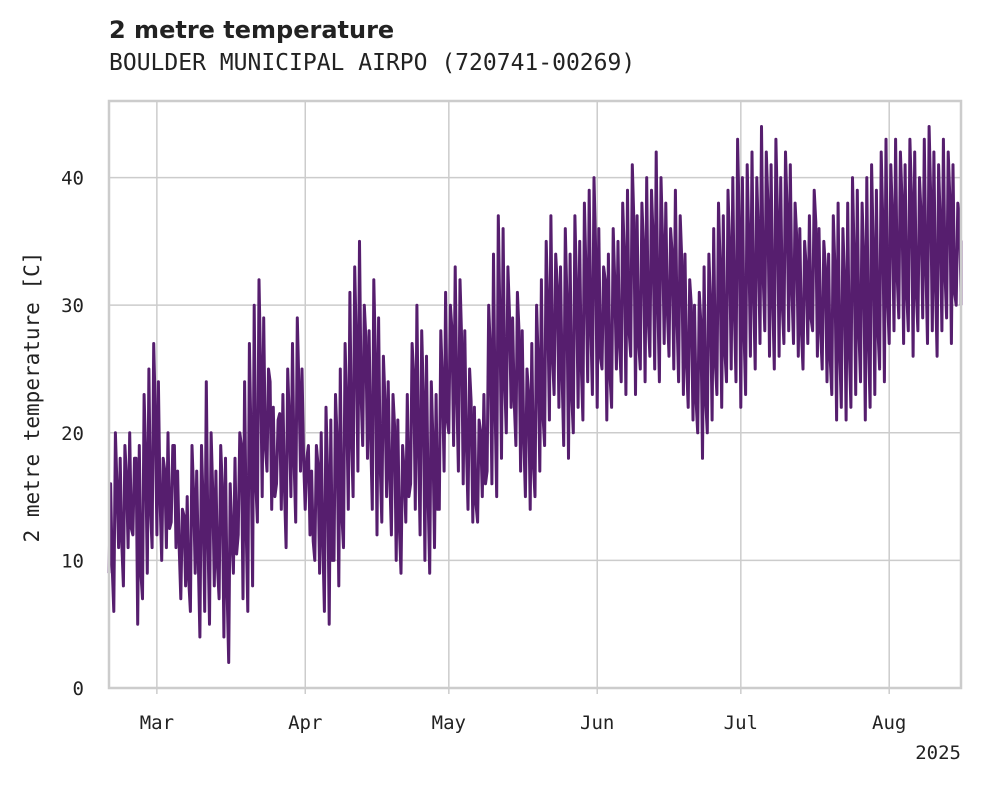 Image resolution: width=981 pixels, height=785 pixels. Describe the element at coordinates (597, 723) in the screenshot. I see `x-tick-label: Jun` at that location.